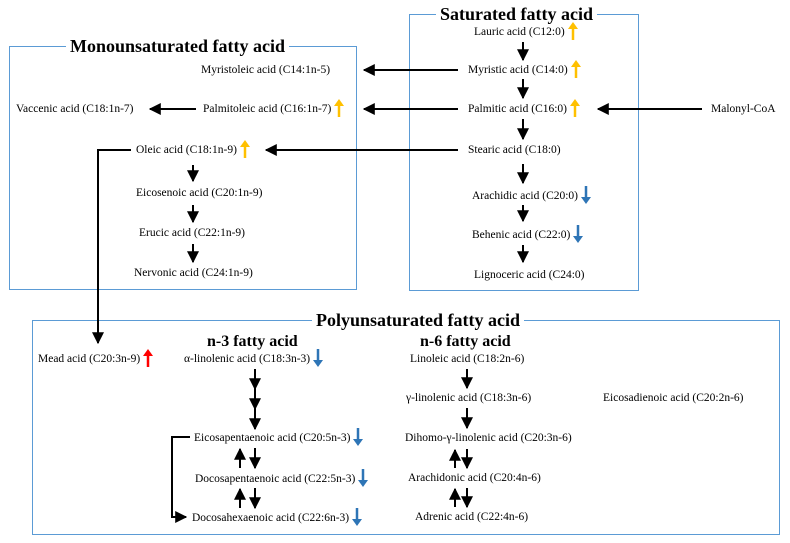 This screenshot has width=790, height=543. I want to click on node-label: Arachidonic acid (C20:4n-6), so click(474, 478).